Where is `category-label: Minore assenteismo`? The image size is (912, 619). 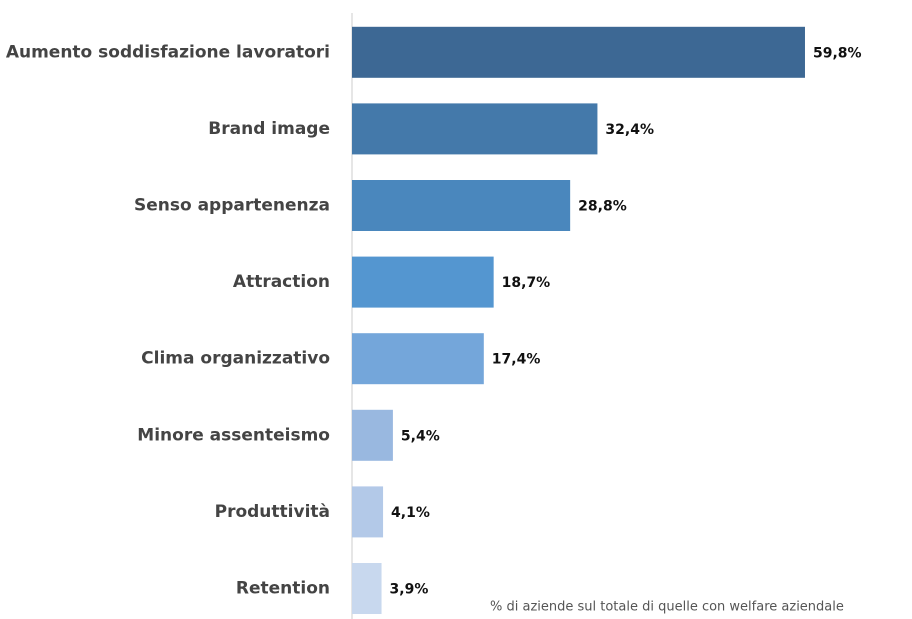
category-label: Minore assenteismo is located at coordinates (233, 435).